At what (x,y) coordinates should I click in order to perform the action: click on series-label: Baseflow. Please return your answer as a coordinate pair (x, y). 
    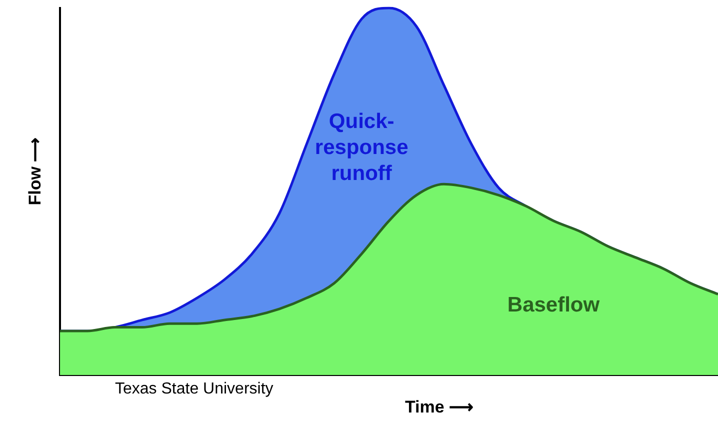
    Looking at the image, I should click on (553, 304).